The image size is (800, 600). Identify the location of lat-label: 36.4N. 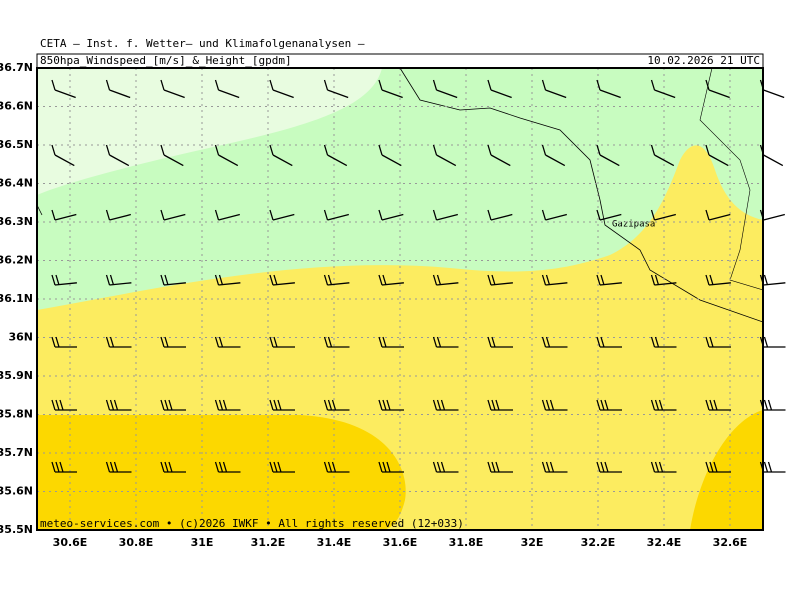
(16, 183).